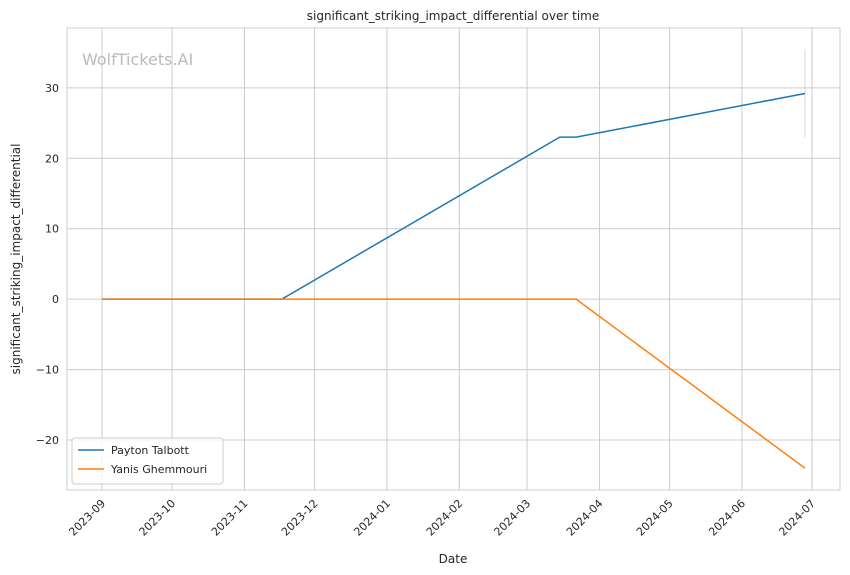 The width and height of the screenshot is (850, 575). Describe the element at coordinates (585, 518) in the screenshot. I see `x-tick-label: 2024-04` at that location.